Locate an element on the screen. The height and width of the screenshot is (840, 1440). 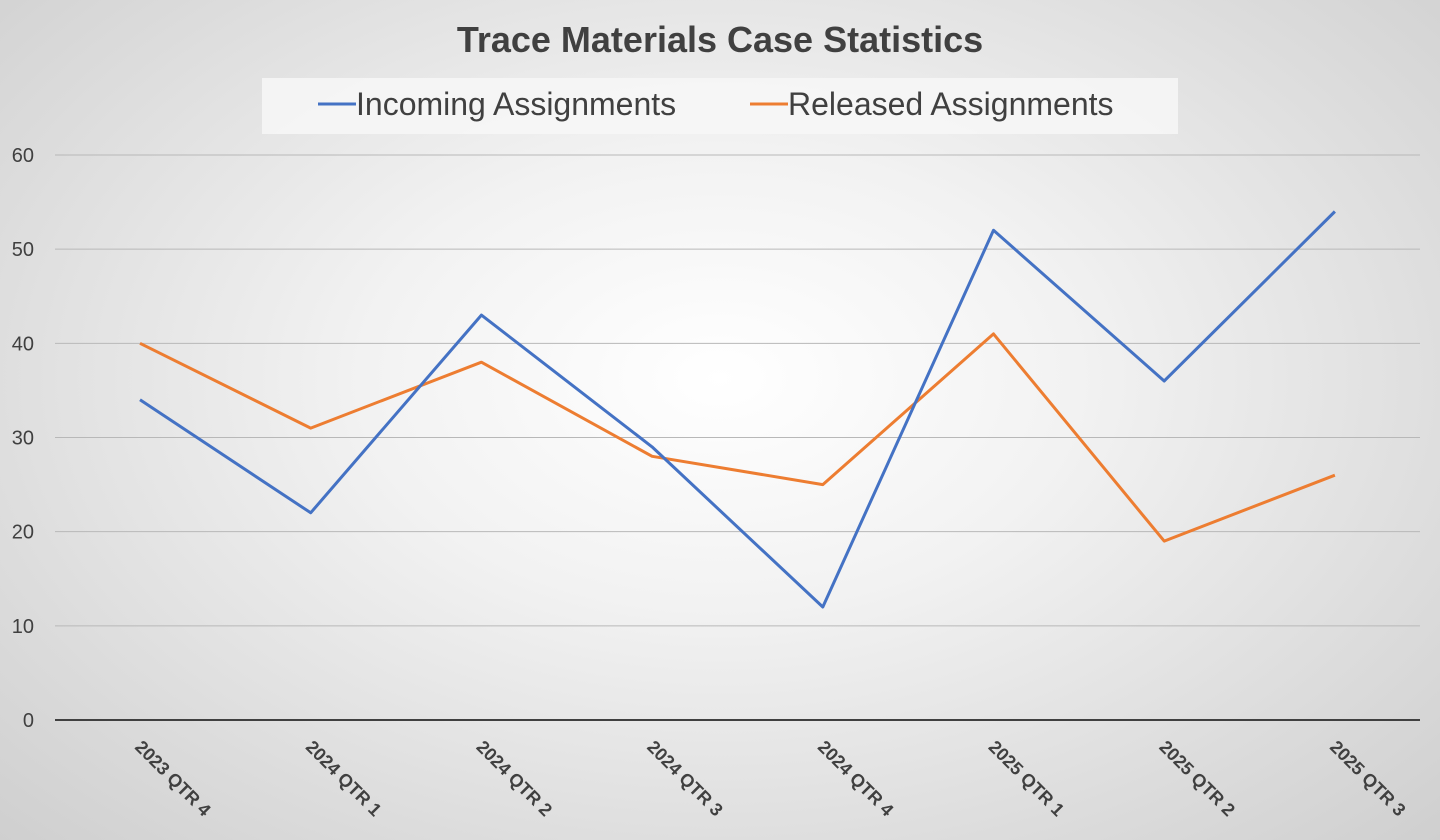
y-tick-label: 20 is located at coordinates (23, 533).